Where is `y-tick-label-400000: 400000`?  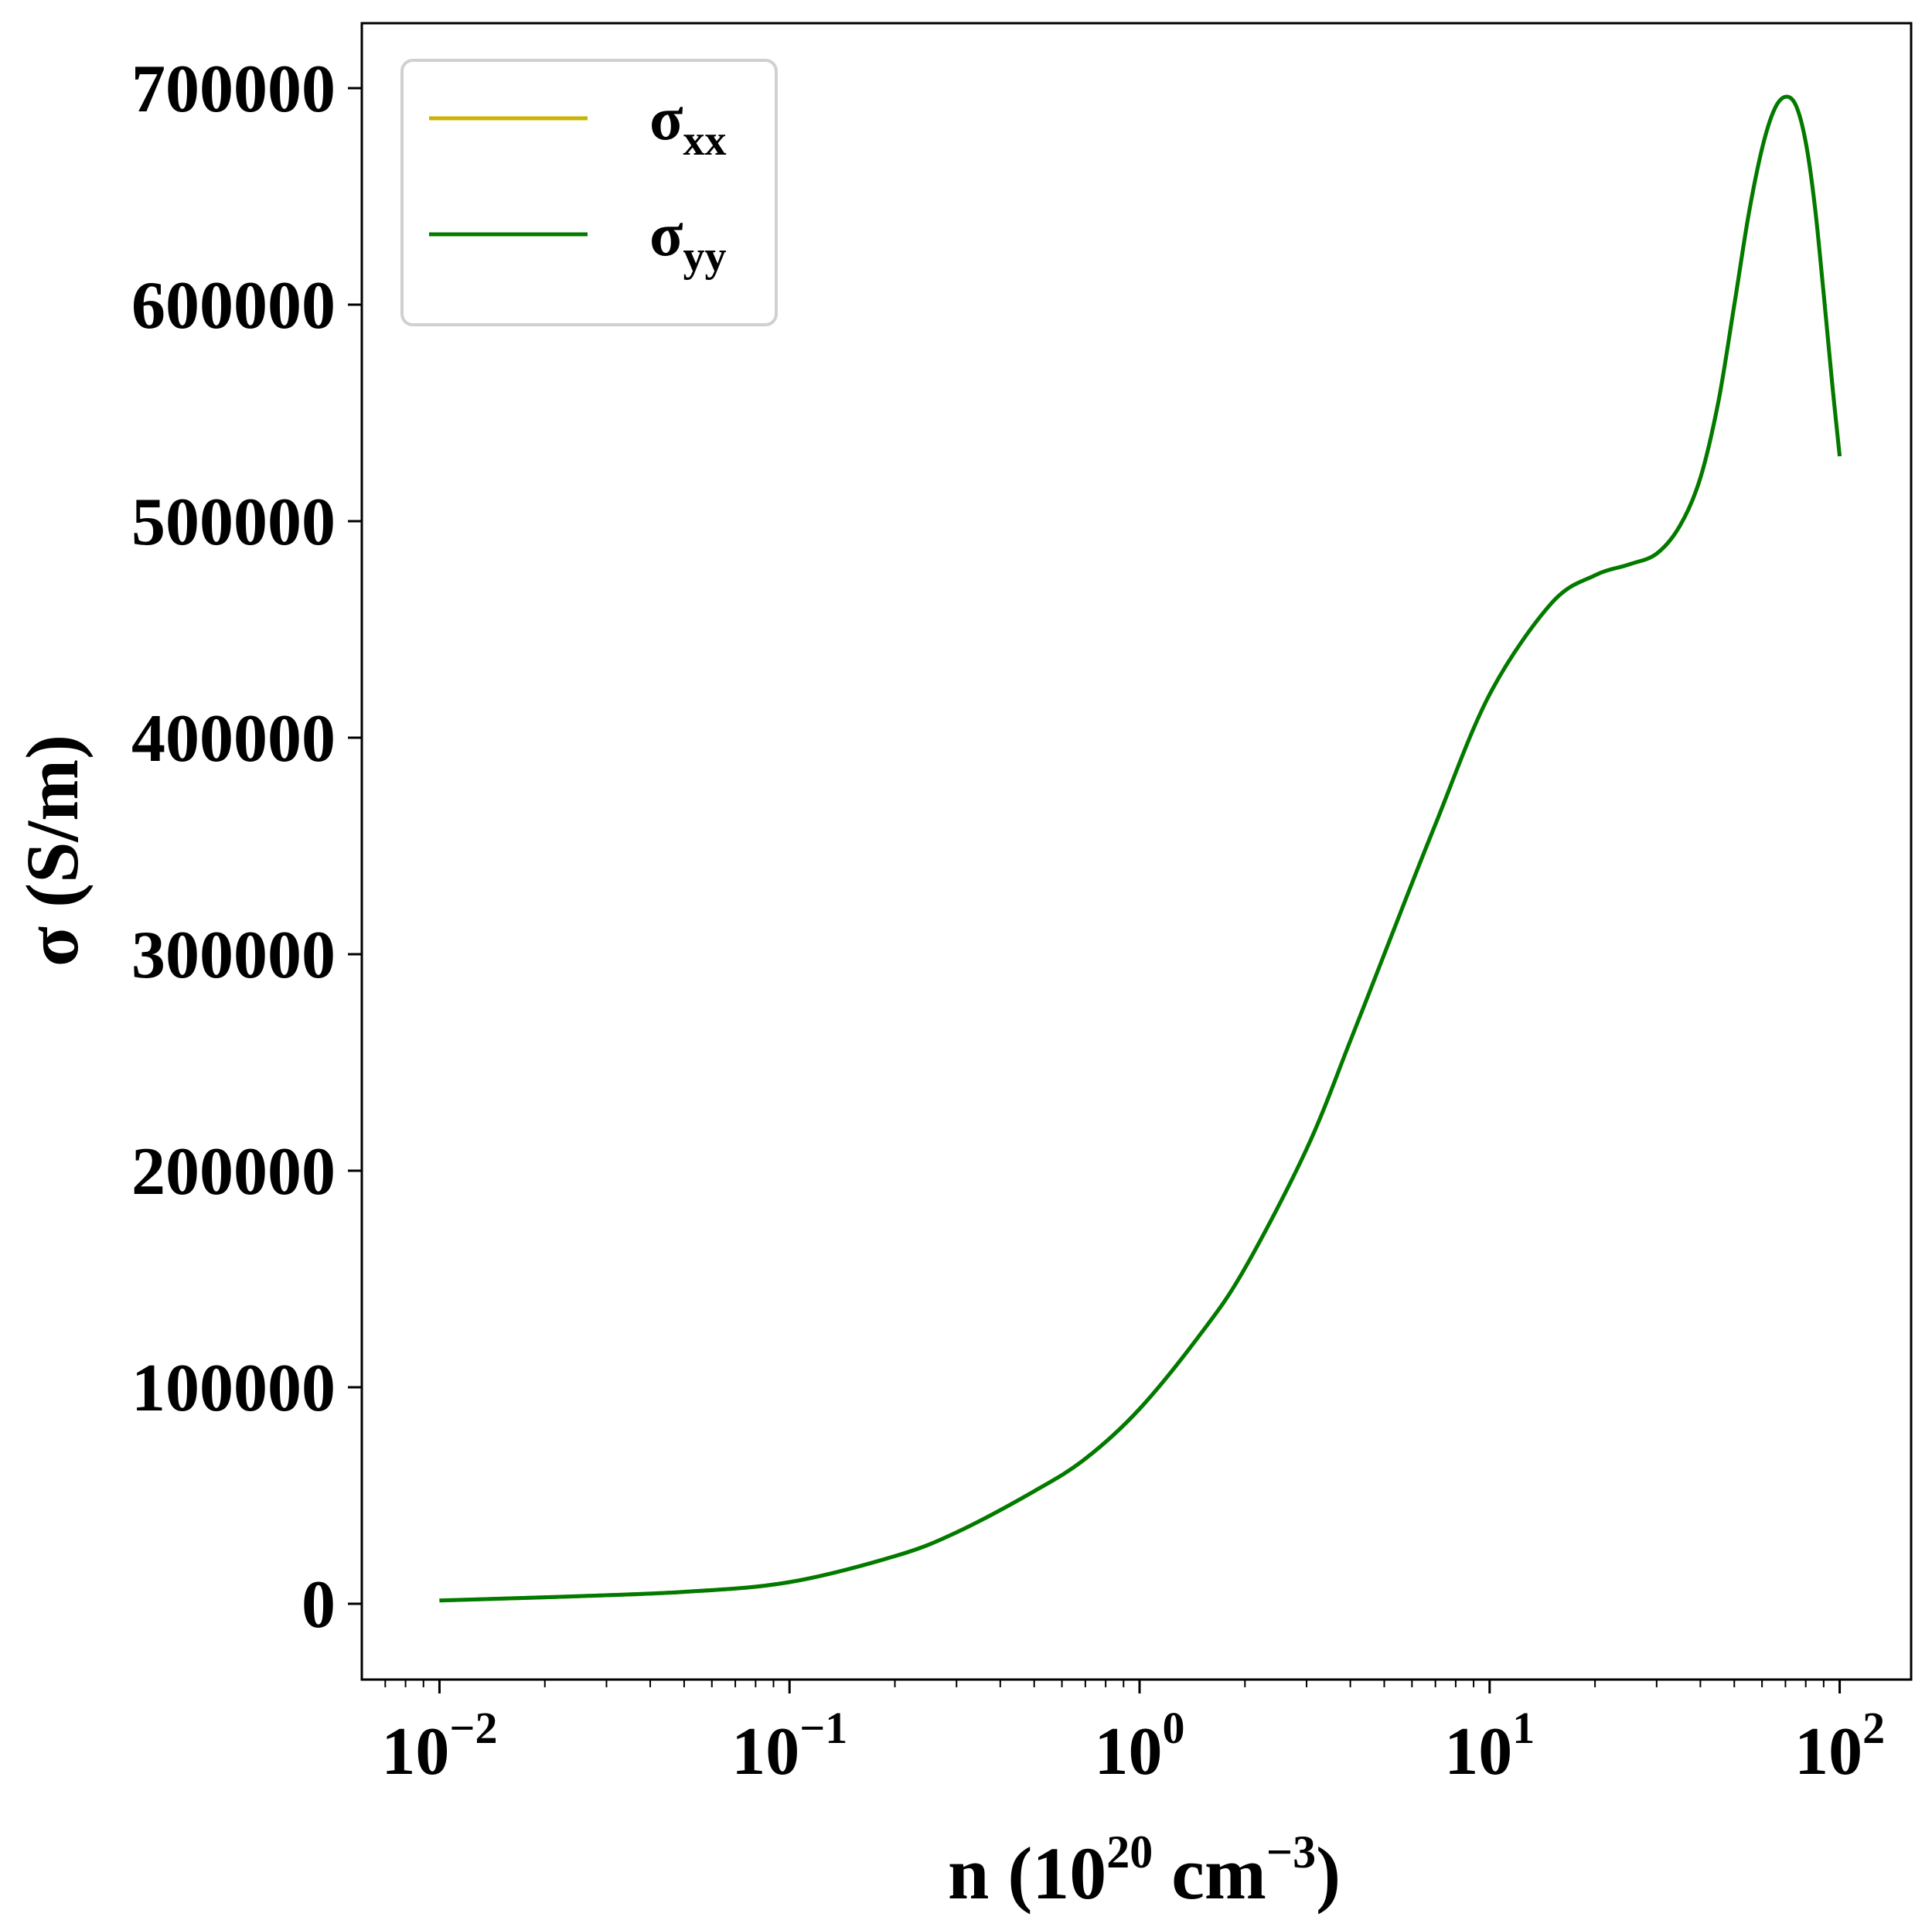 y-tick-label-400000: 400000 is located at coordinates (234, 738).